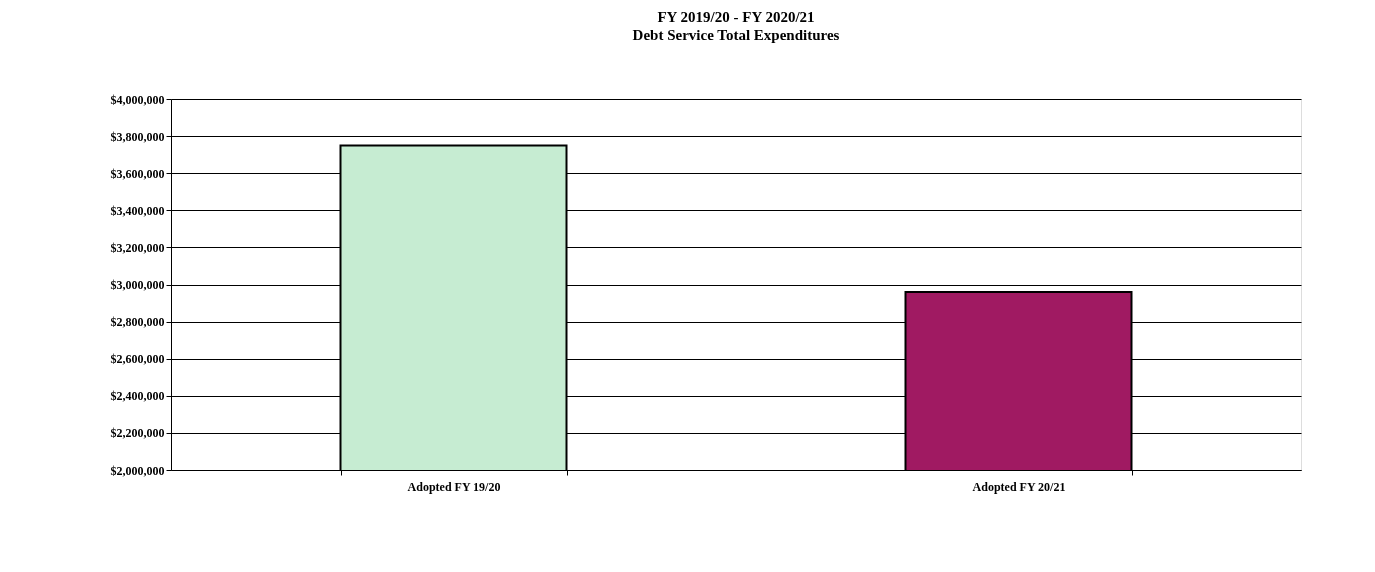  I want to click on y-tick-label: $3,600,000, so click(137, 173).